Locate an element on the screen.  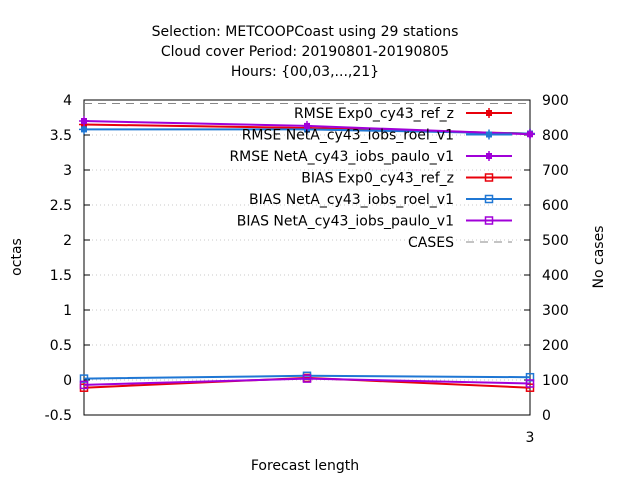
y2-tick-label: 800 is located at coordinates (555, 136).